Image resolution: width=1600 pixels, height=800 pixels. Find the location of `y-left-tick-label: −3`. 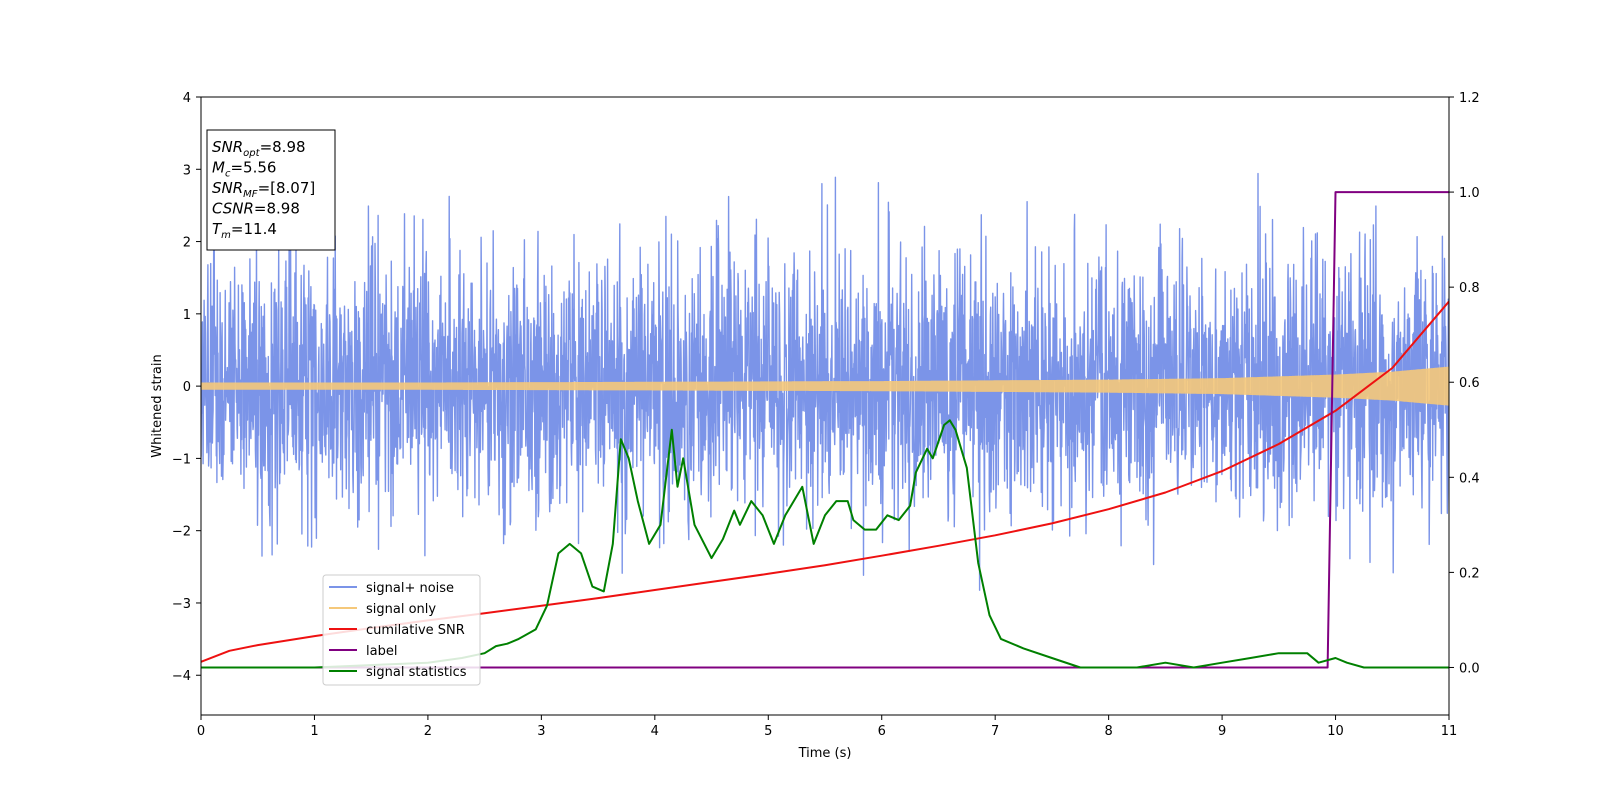

y-left-tick-label: −3 is located at coordinates (181, 604).